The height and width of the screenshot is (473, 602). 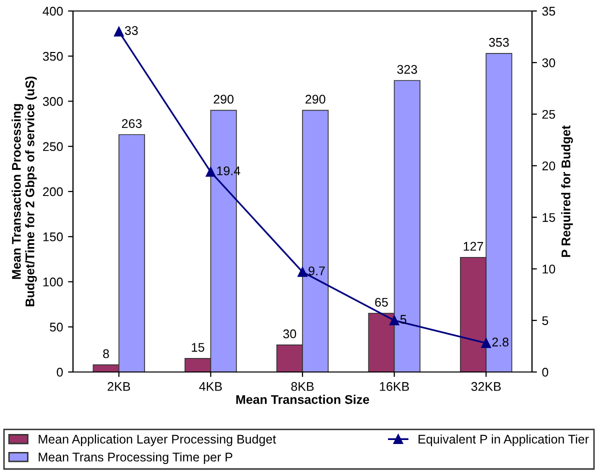 I want to click on y-tick-label: 0, so click(x=59, y=372).